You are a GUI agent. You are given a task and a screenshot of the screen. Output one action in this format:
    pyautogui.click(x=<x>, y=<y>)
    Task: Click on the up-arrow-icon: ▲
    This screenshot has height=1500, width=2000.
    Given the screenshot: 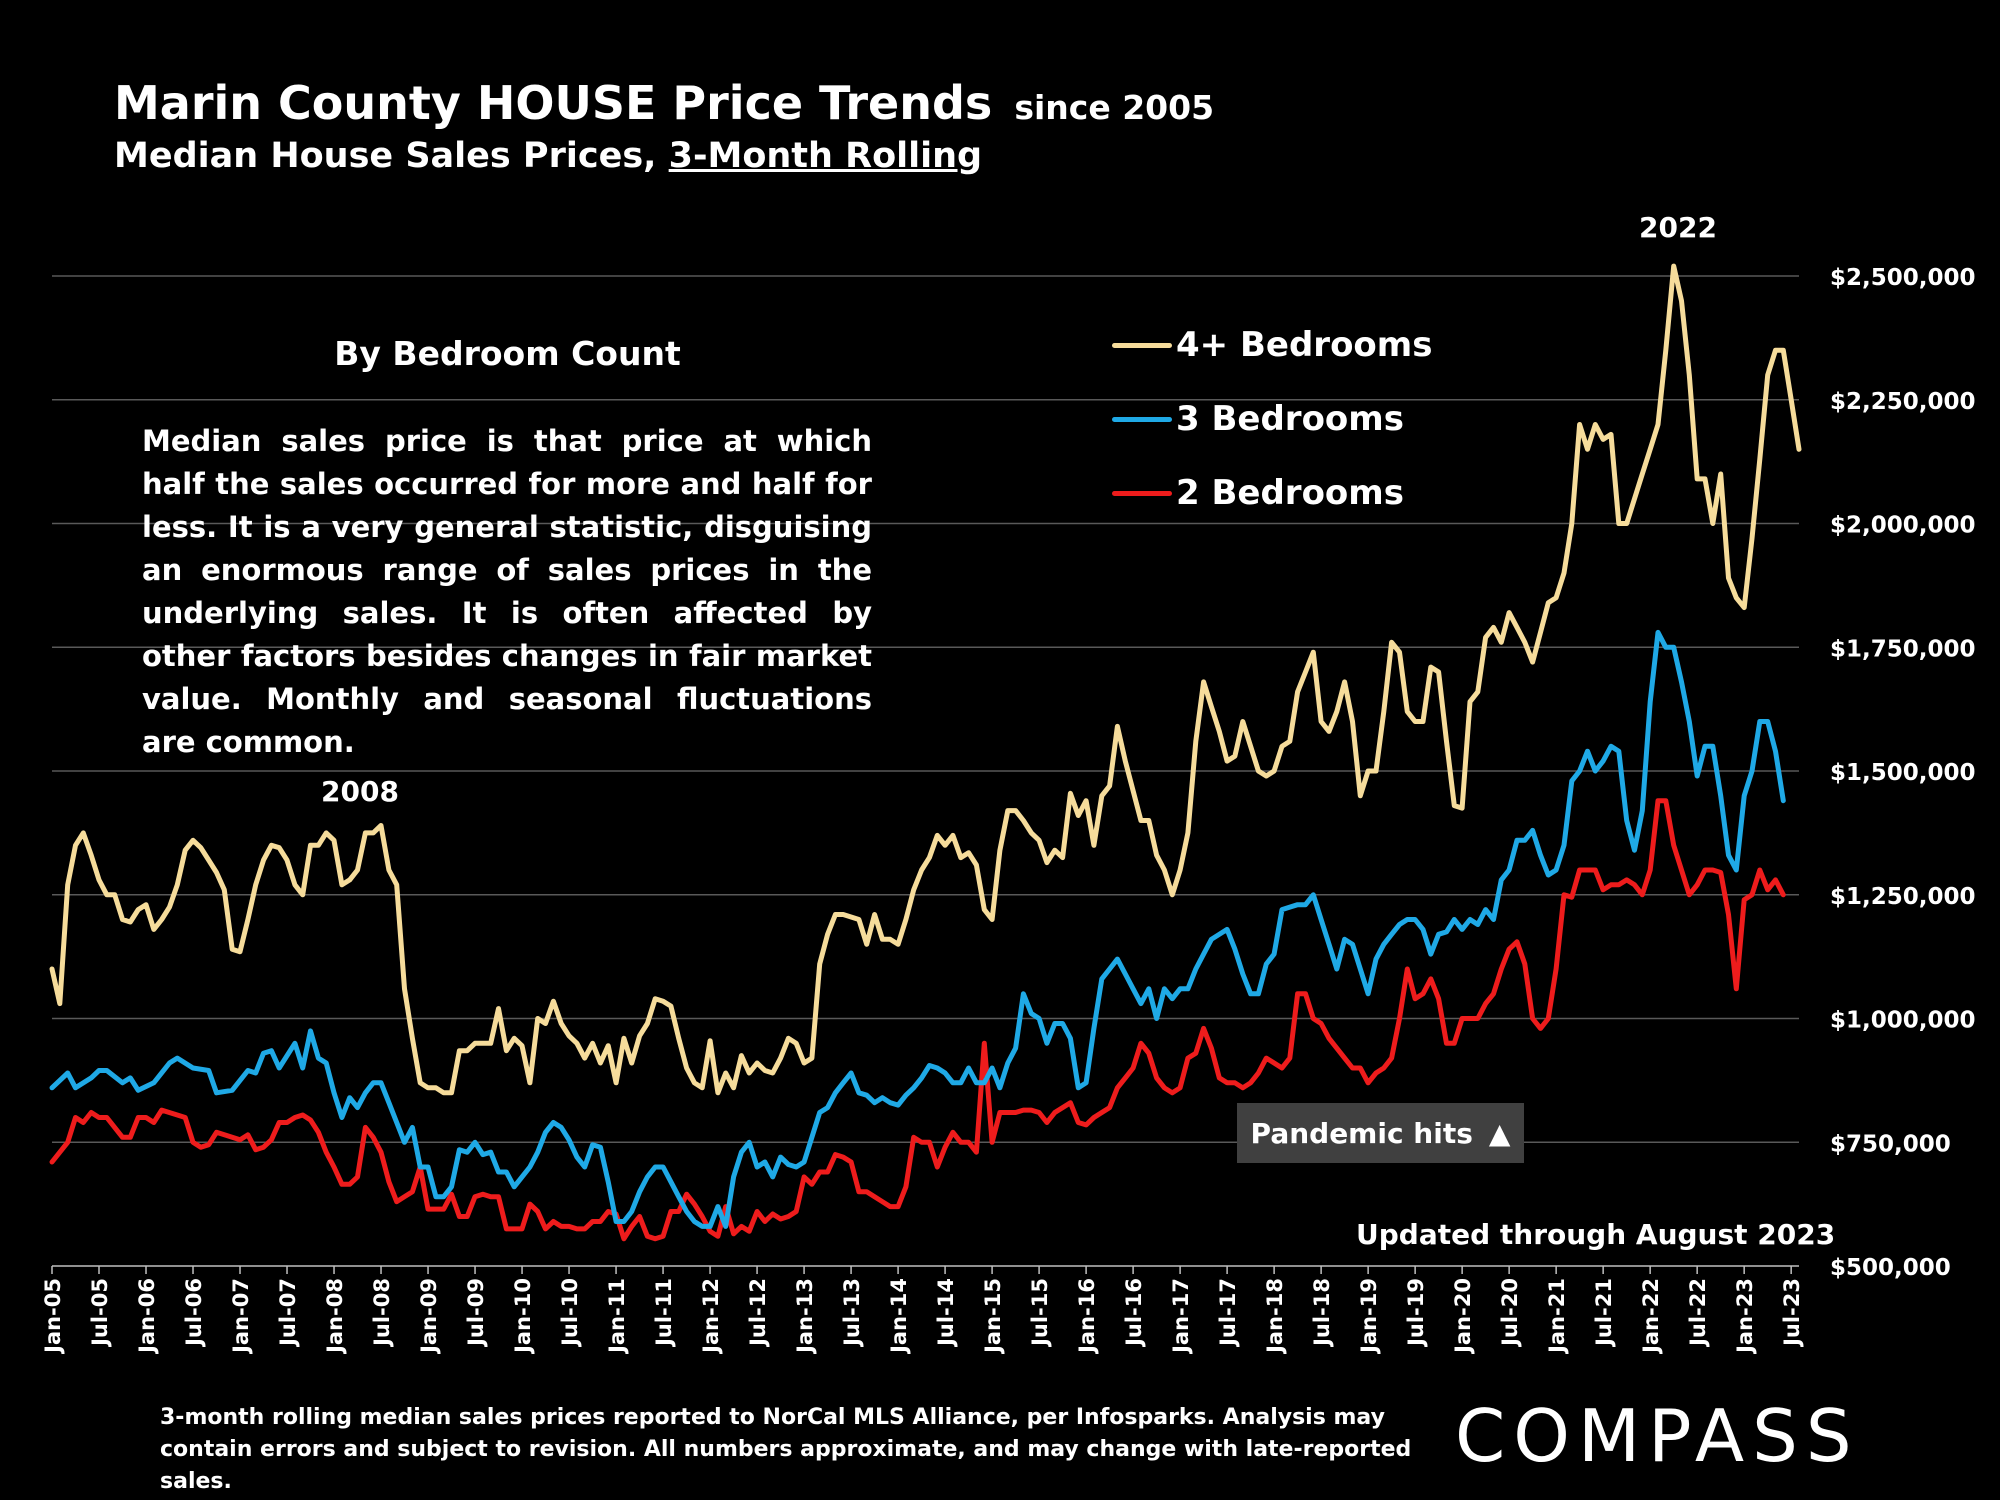 What is the action you would take?
    pyautogui.click(x=1499, y=1133)
    